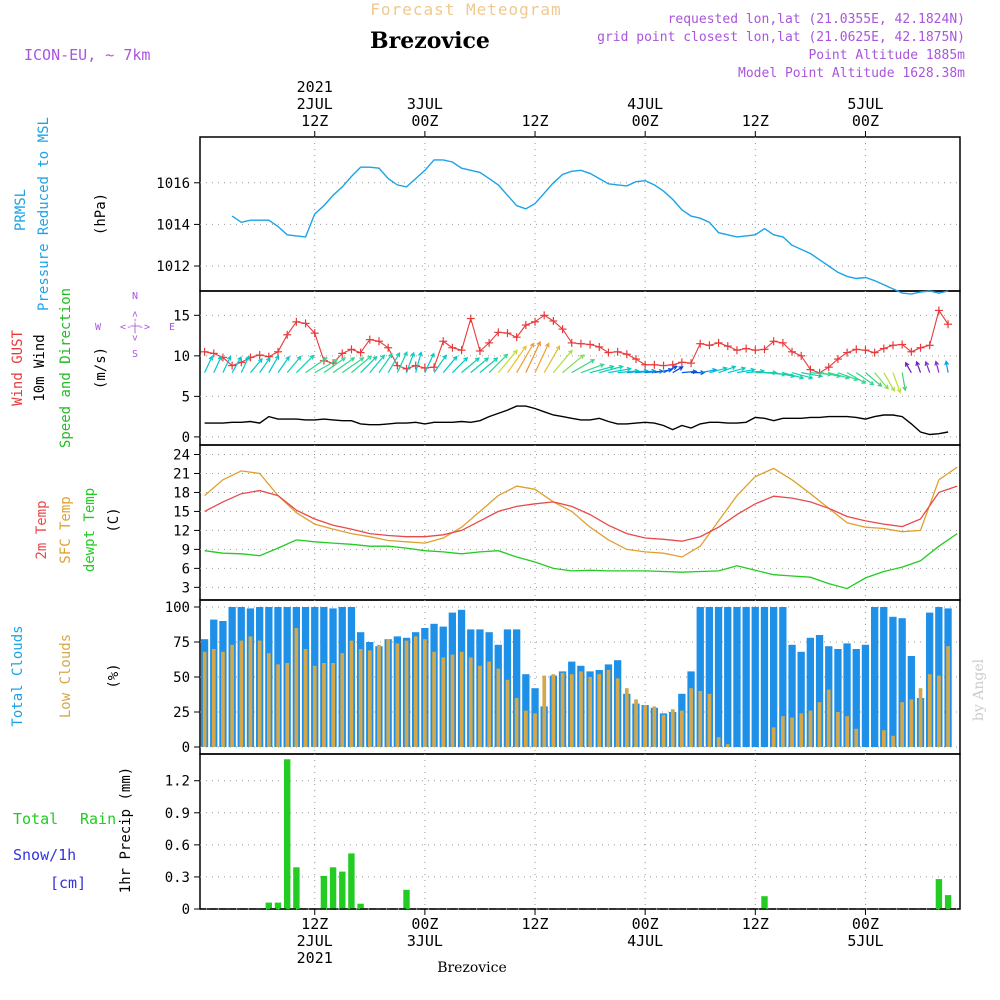  What do you see at coordinates (73, 830) in the screenshot?
I see `precip-labels: Total Rain Snow/1h [cm] 1hr Precip (mm)` at bounding box center [73, 830].